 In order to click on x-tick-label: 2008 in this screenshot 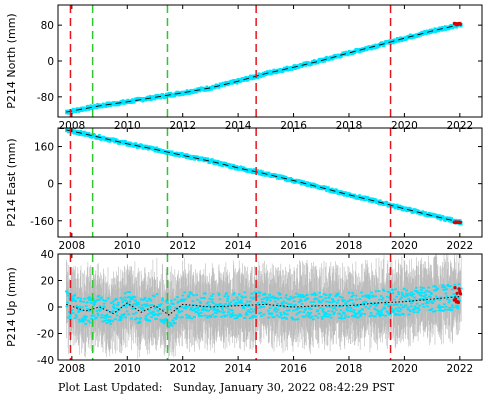, I will do `click(71, 246)`.